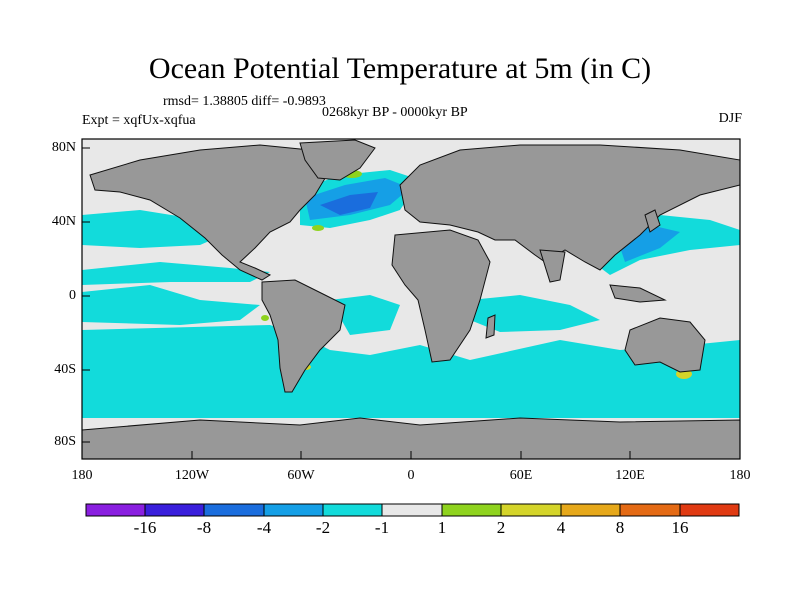 This screenshot has width=800, height=600. Describe the element at coordinates (740, 475) in the screenshot. I see `lon-label-180e: 180` at that location.